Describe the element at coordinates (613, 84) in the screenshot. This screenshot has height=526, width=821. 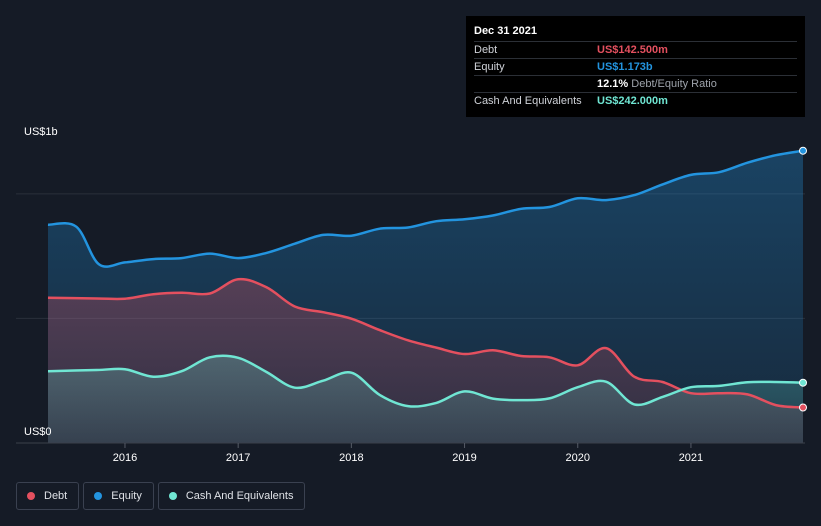
I see `tooltip-ratio-value: 12.1%` at that location.